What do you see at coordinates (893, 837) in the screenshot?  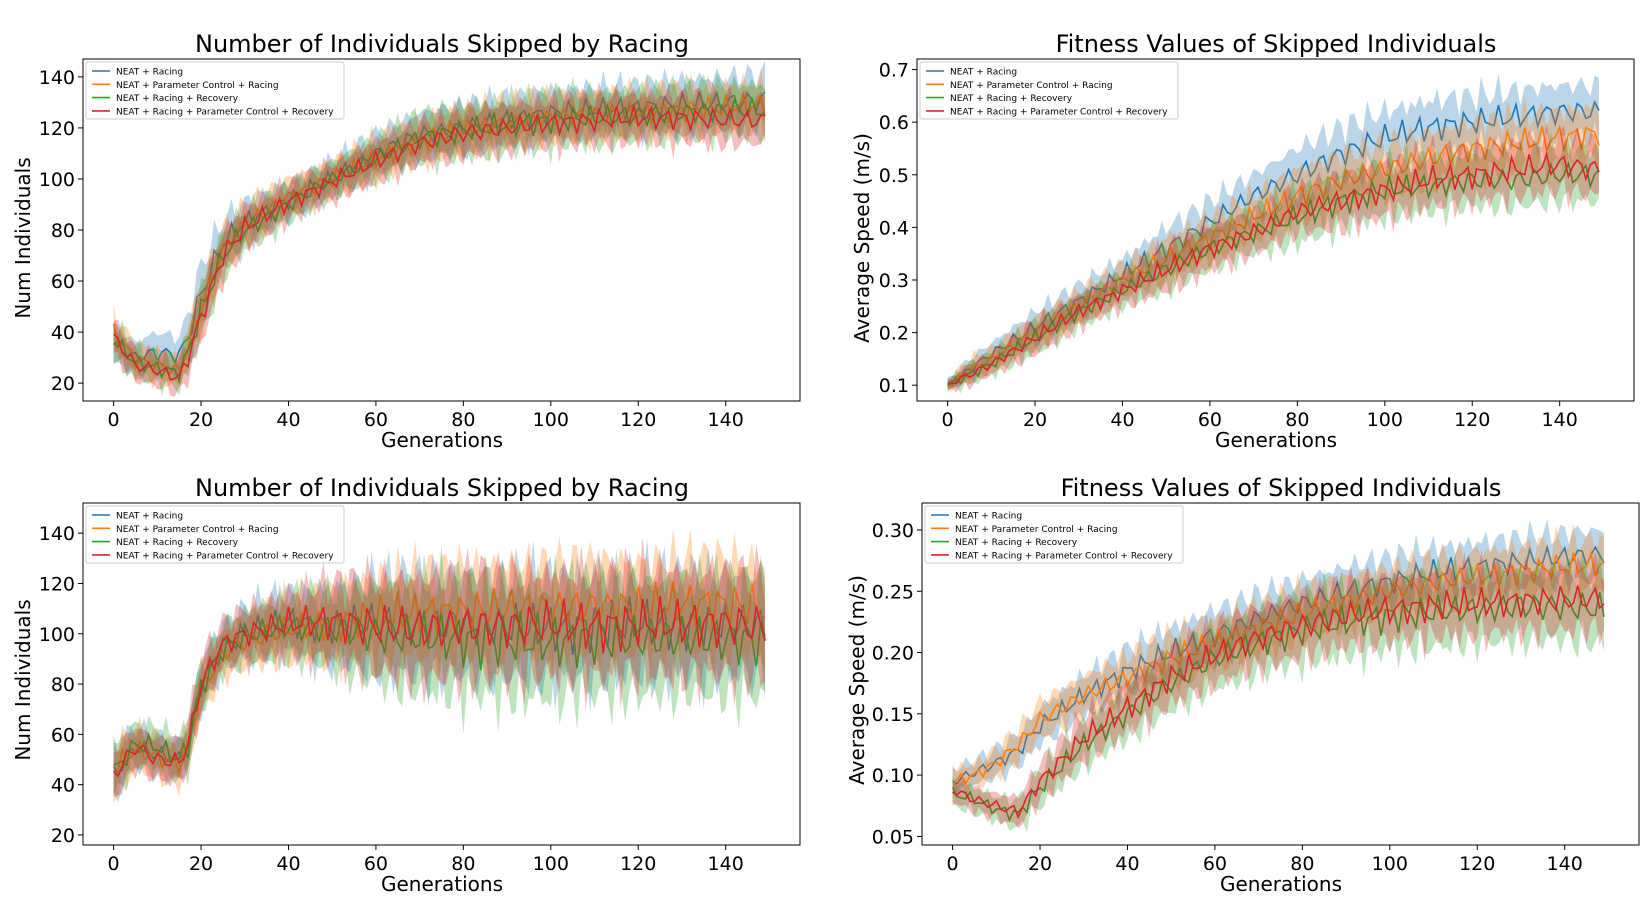 I see `y-tick-label: 0.05` at bounding box center [893, 837].